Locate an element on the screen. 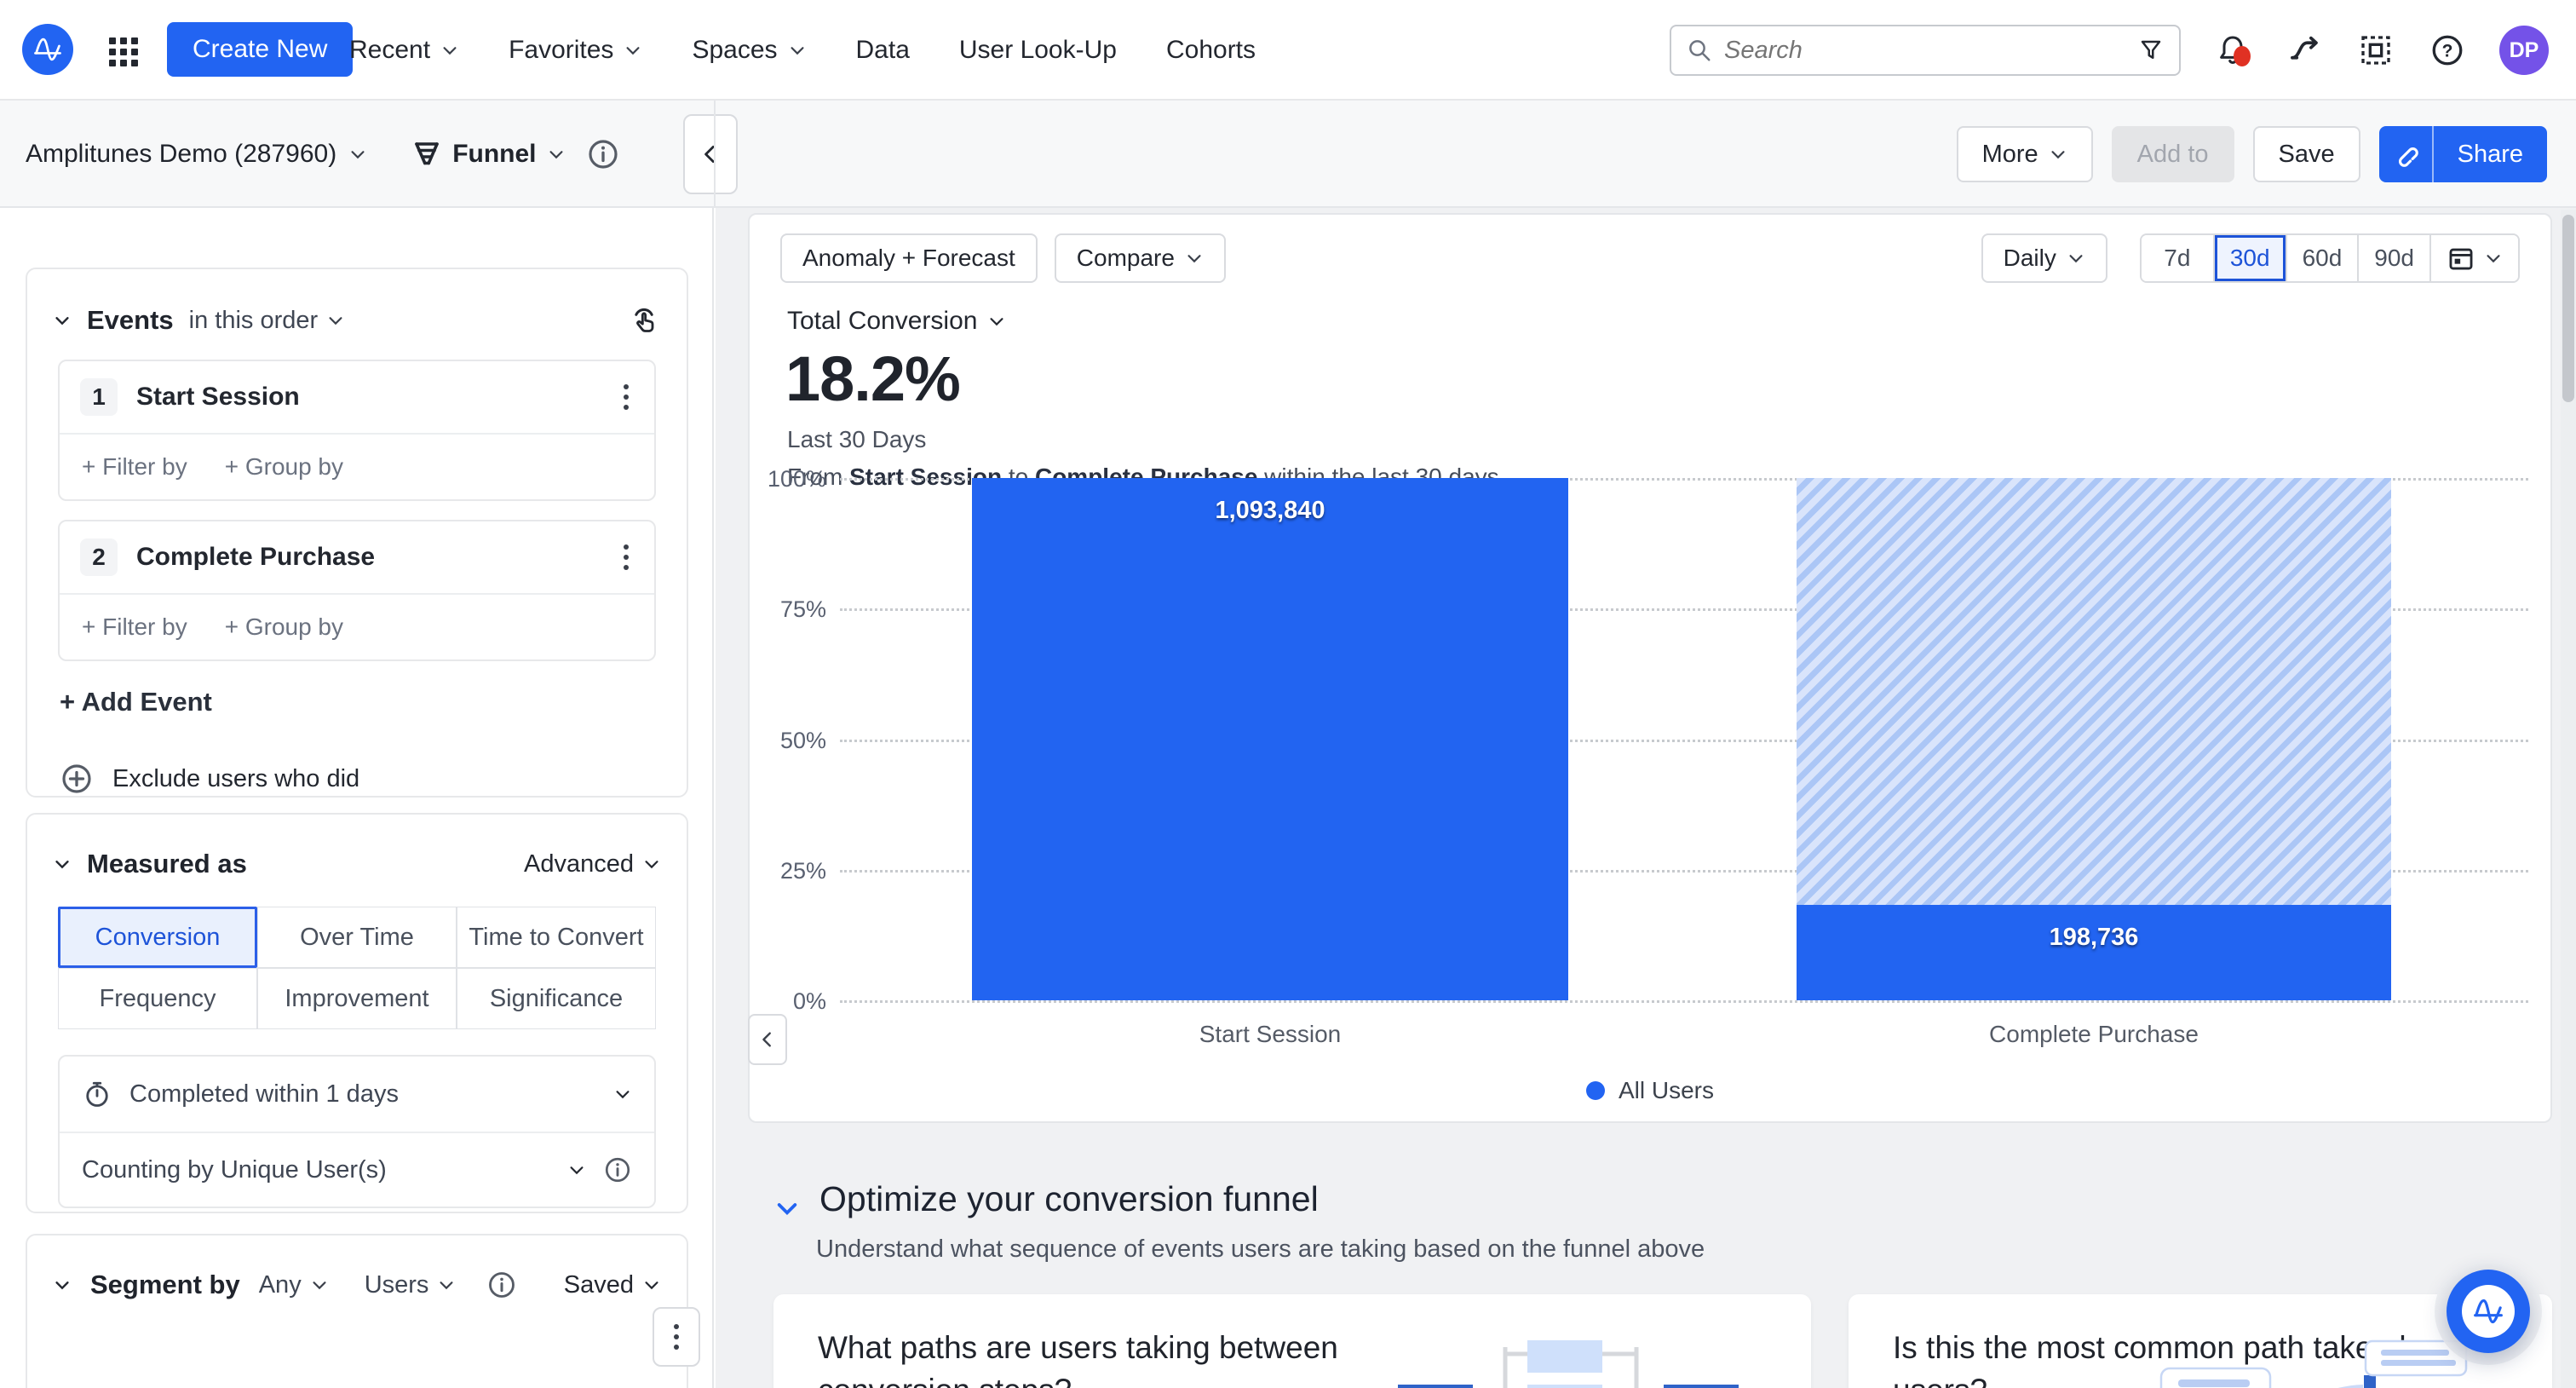  conversion-window-selector: Completed within 1 days is located at coordinates (357, 1095).